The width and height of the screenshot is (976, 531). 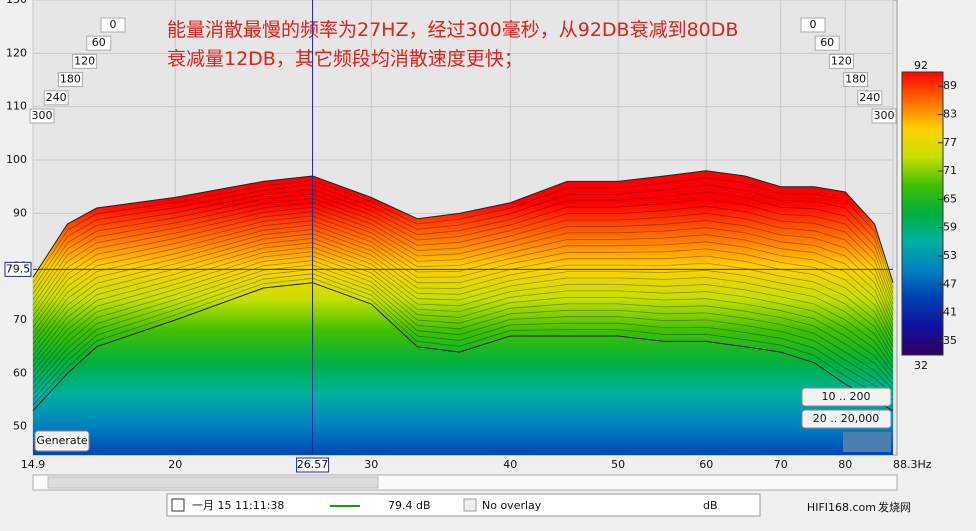 What do you see at coordinates (950, 312) in the screenshot?
I see `colorbar-tick-label: 41` at bounding box center [950, 312].